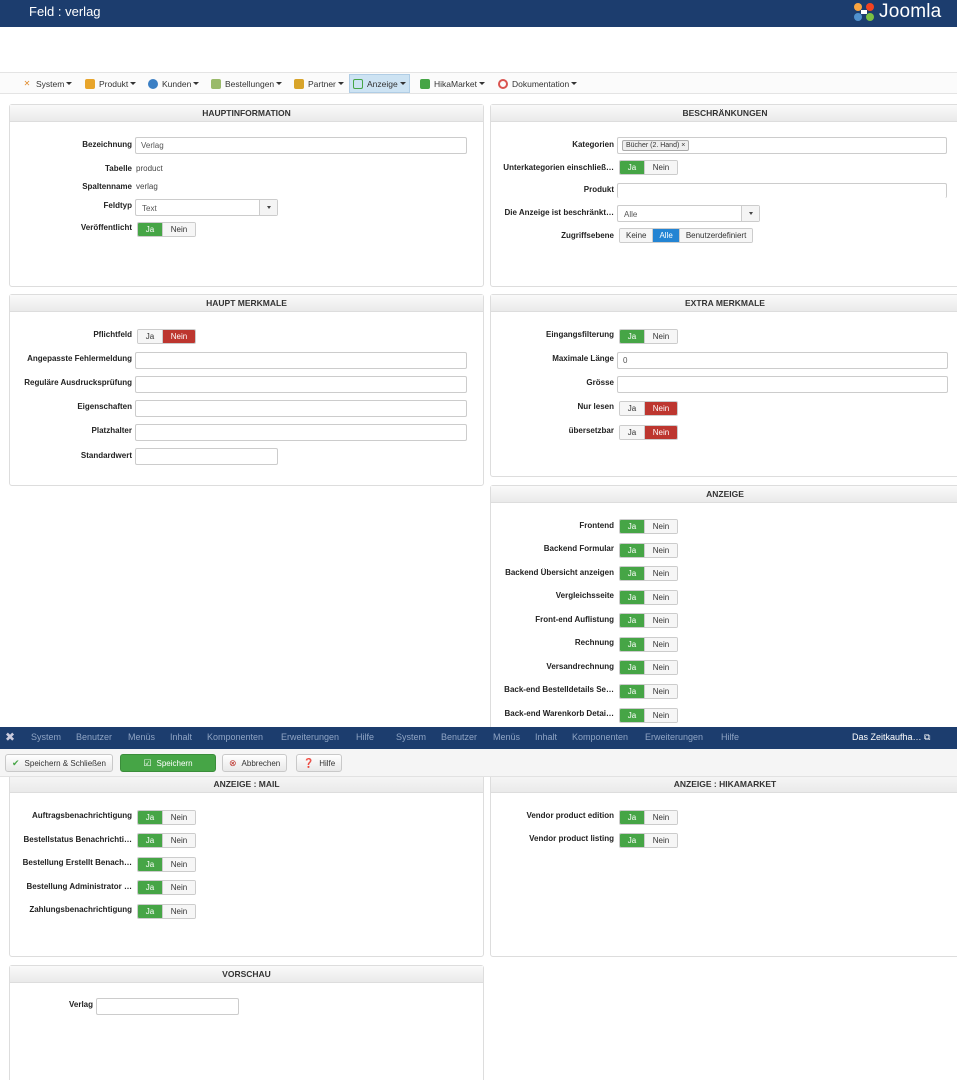 The image size is (957, 1080). Describe the element at coordinates (674, 737) in the screenshot. I see `admin-menu-erweiterungen-2: Erweiterungen` at that location.